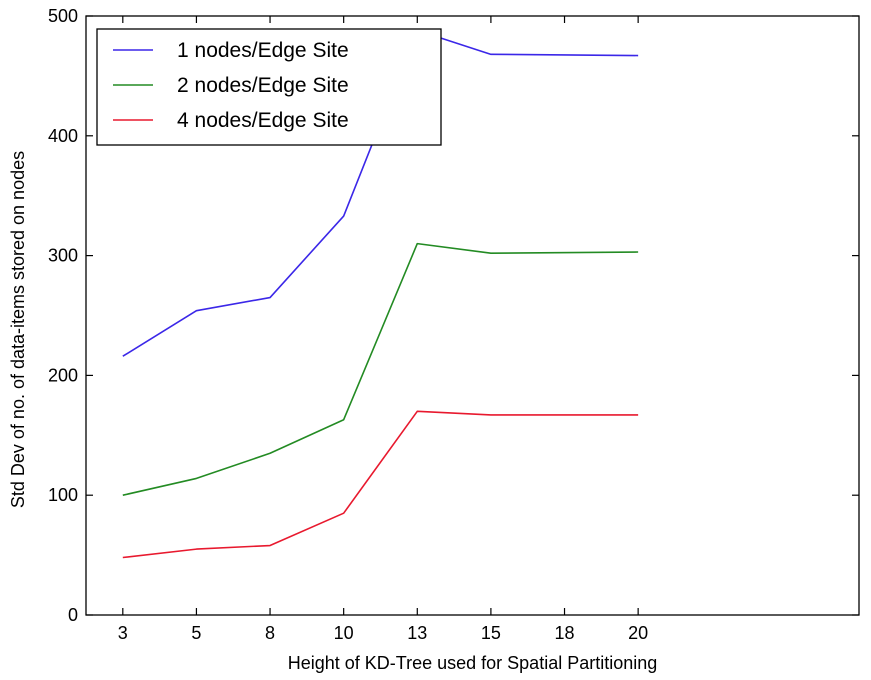 Image resolution: width=871 pixels, height=680 pixels. I want to click on x-tick-label: 10, so click(344, 633).